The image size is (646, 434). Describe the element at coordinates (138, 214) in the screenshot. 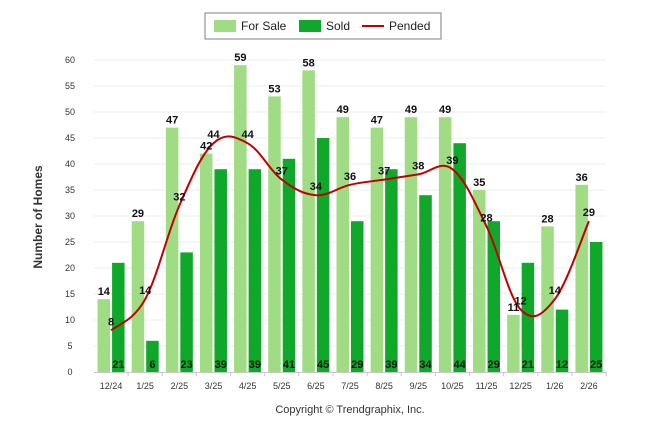

I see `label-for-sale: 29` at that location.